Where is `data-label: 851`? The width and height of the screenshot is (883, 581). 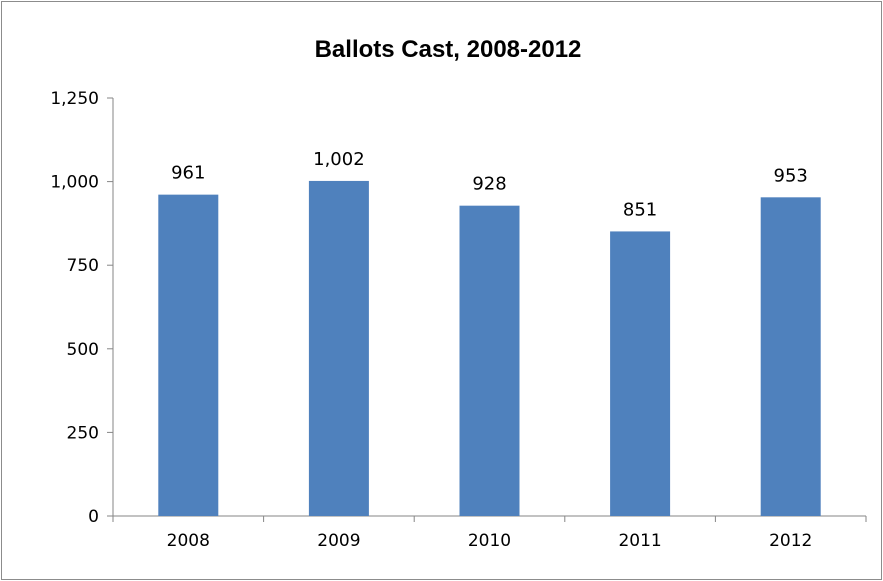
data-label: 851 is located at coordinates (640, 209).